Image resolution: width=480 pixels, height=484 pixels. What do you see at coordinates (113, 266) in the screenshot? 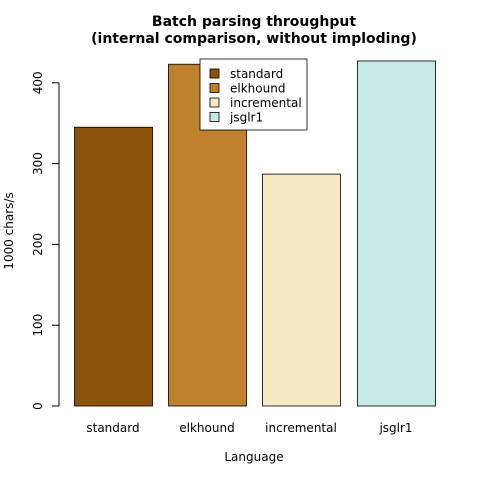
I see `bar-standard` at bounding box center [113, 266].